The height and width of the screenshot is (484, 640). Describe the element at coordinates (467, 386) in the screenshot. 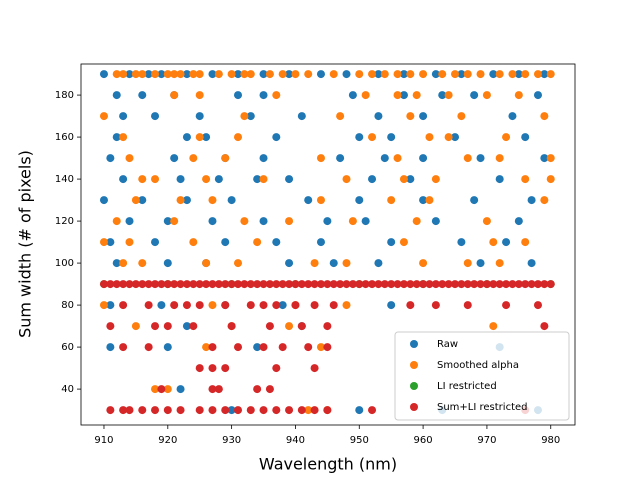

I see `legend-label: LI restricted` at that location.